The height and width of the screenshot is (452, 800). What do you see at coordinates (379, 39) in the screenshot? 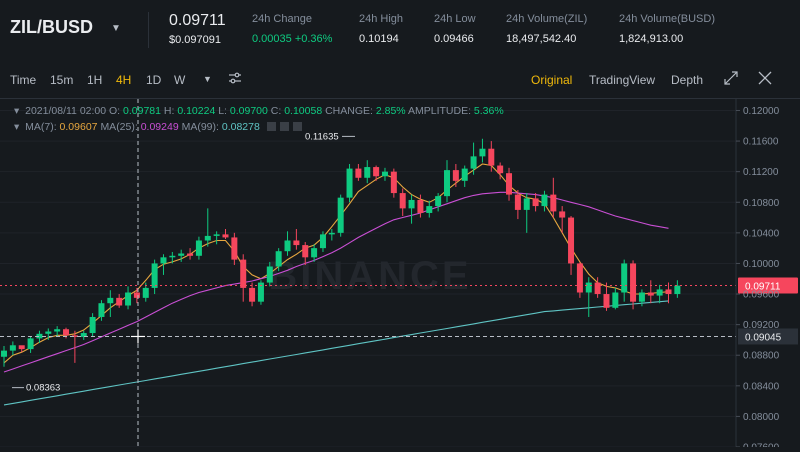
I see `stat-value: 0.10194` at bounding box center [379, 39].